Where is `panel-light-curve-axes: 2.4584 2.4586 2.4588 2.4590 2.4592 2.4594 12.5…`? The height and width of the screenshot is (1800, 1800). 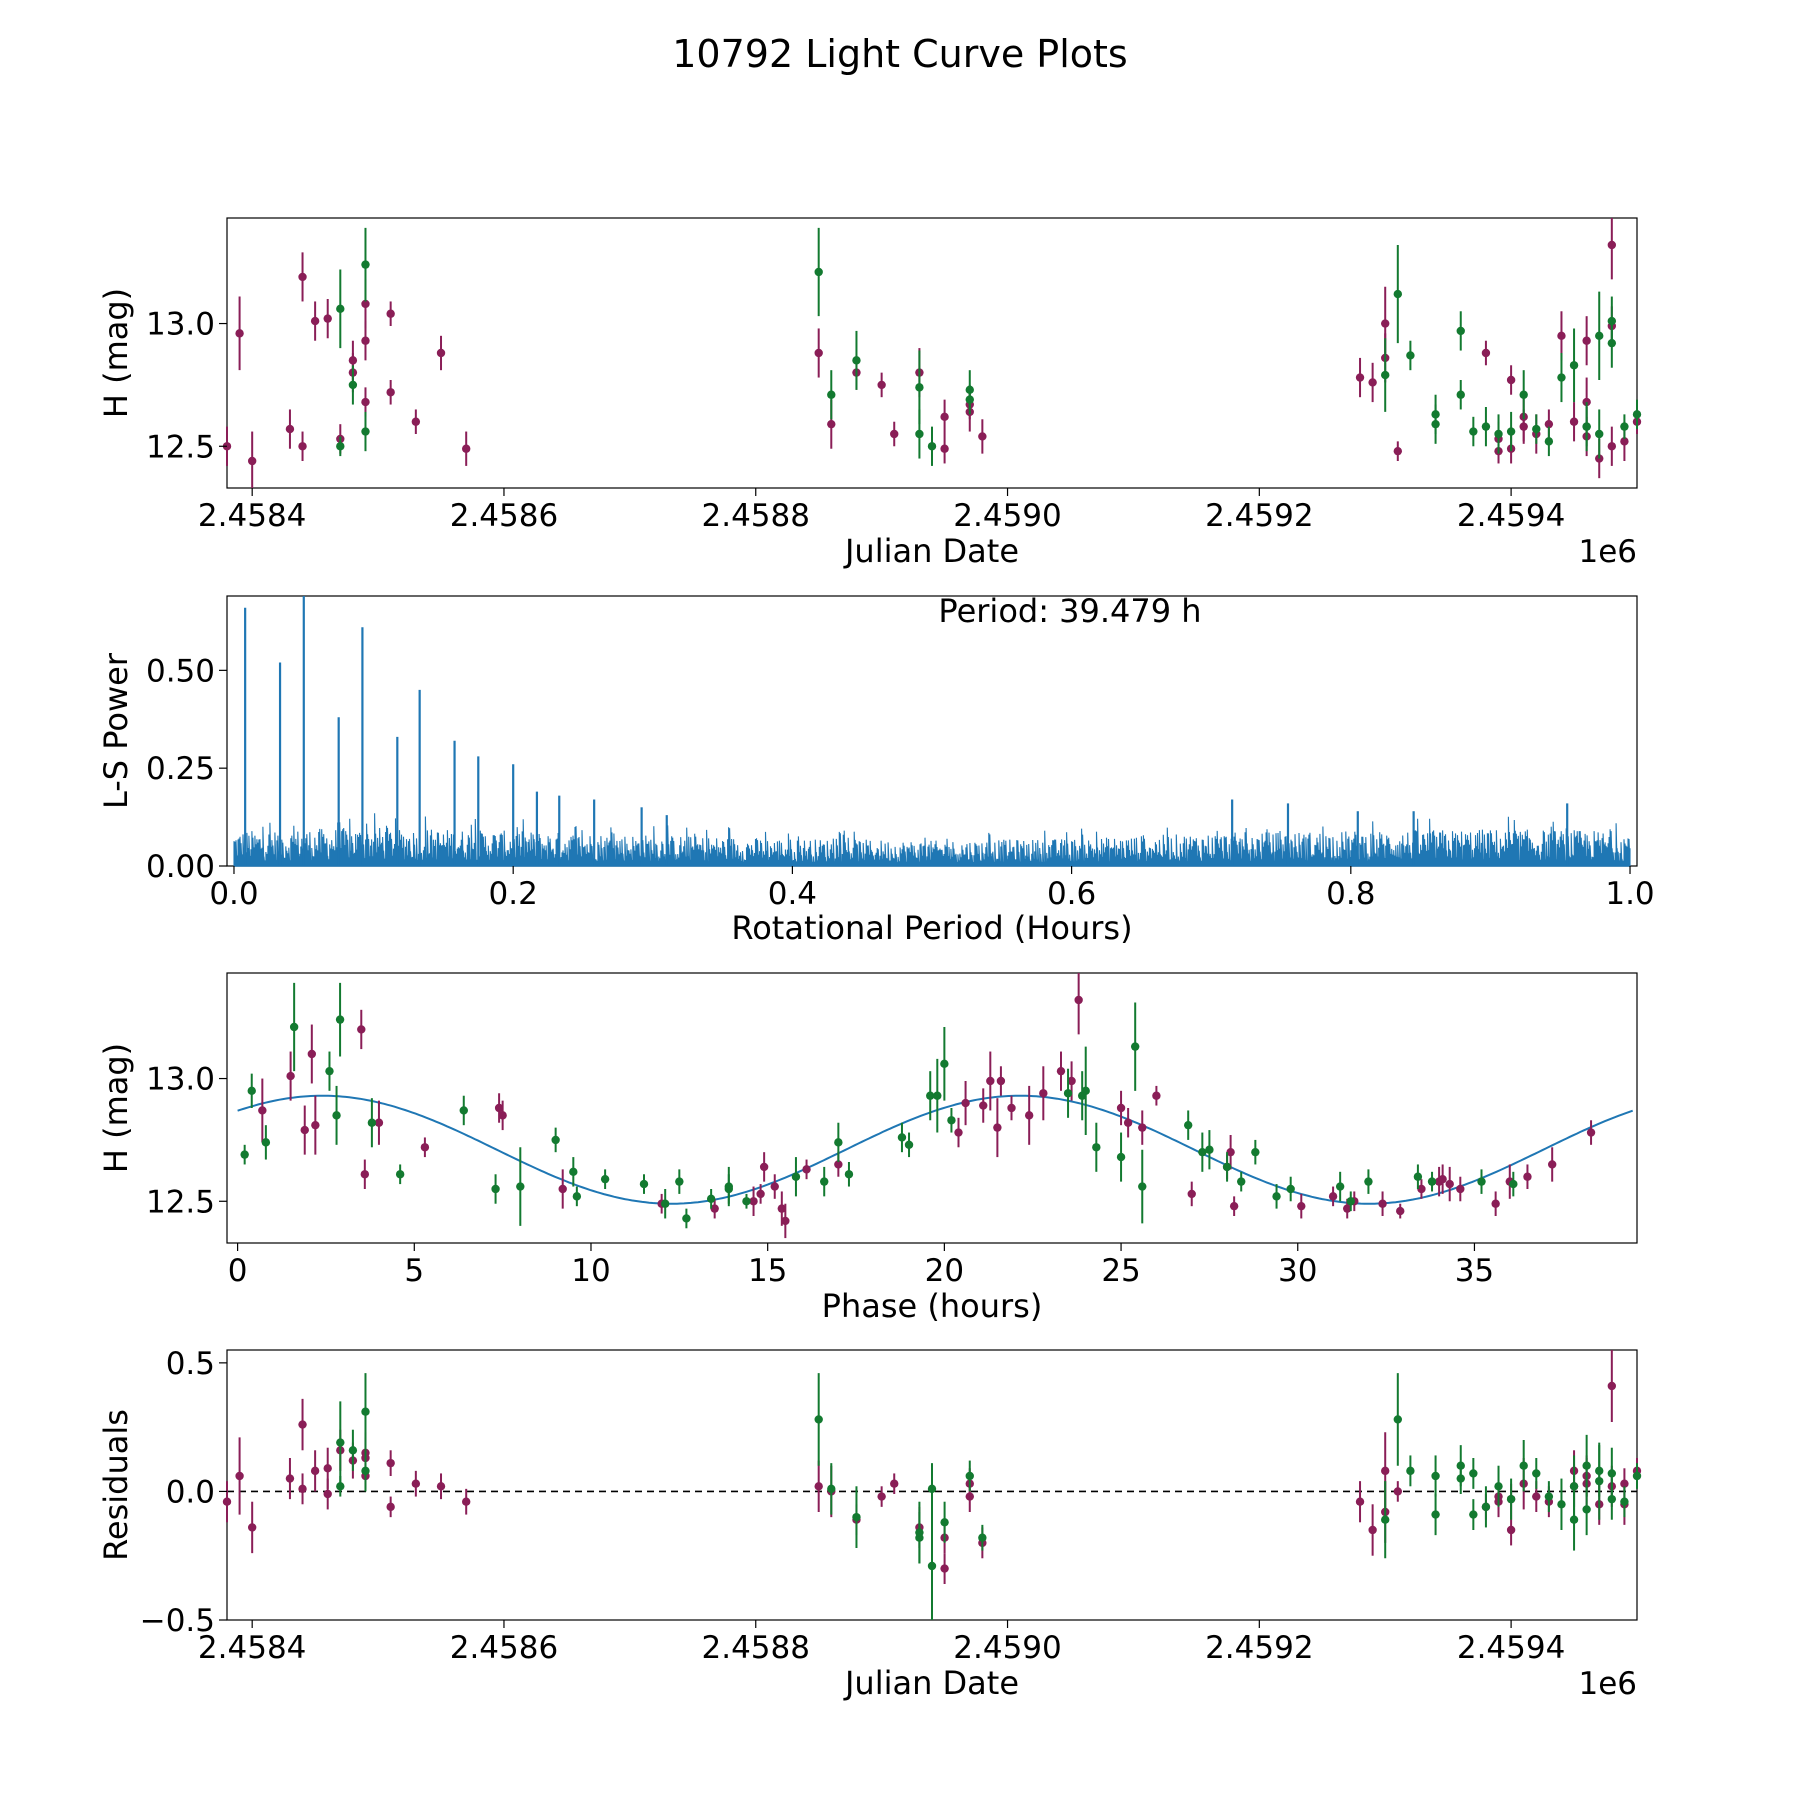
panel-light-curve-axes: 2.4584 2.4586 2.4588 2.4590 2.4592 2.4594 12.5… is located at coordinates (855, 420).